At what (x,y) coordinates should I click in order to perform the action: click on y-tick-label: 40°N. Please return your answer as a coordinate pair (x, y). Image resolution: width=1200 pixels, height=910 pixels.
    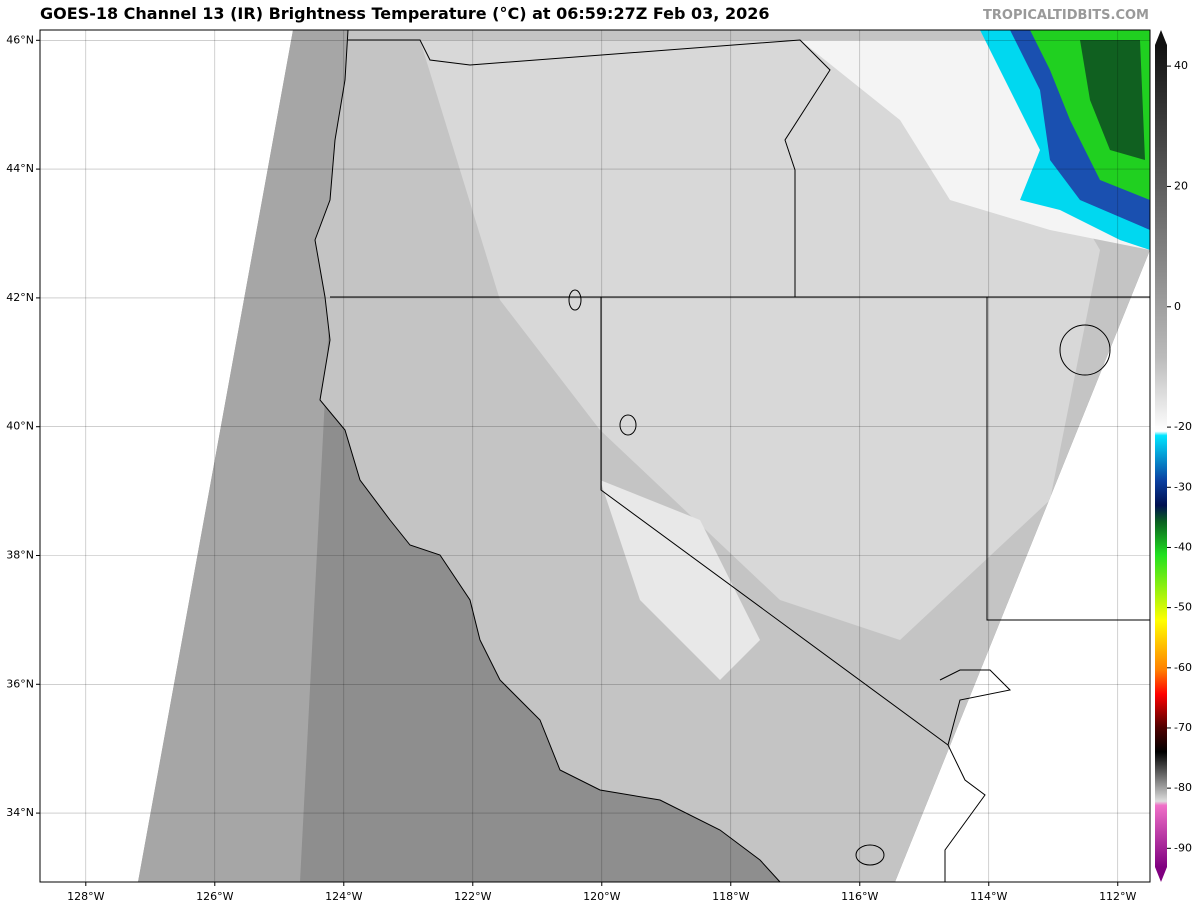
    Looking at the image, I should click on (20, 426).